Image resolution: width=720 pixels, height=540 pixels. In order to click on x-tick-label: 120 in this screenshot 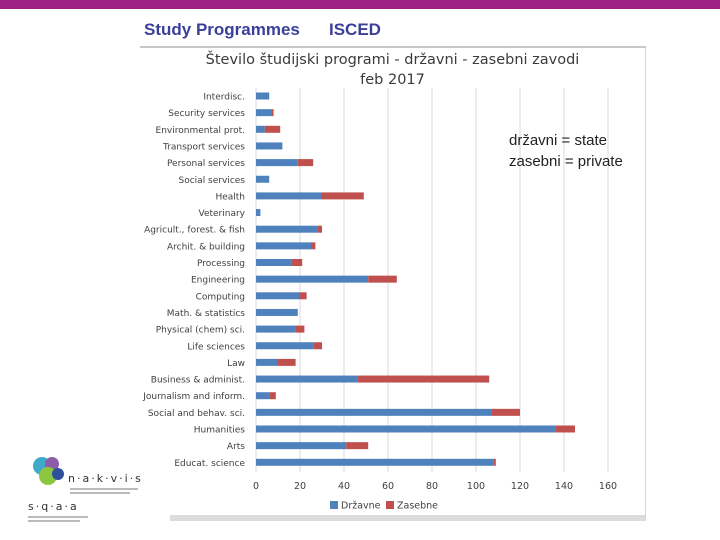, I will do `click(520, 486)`.